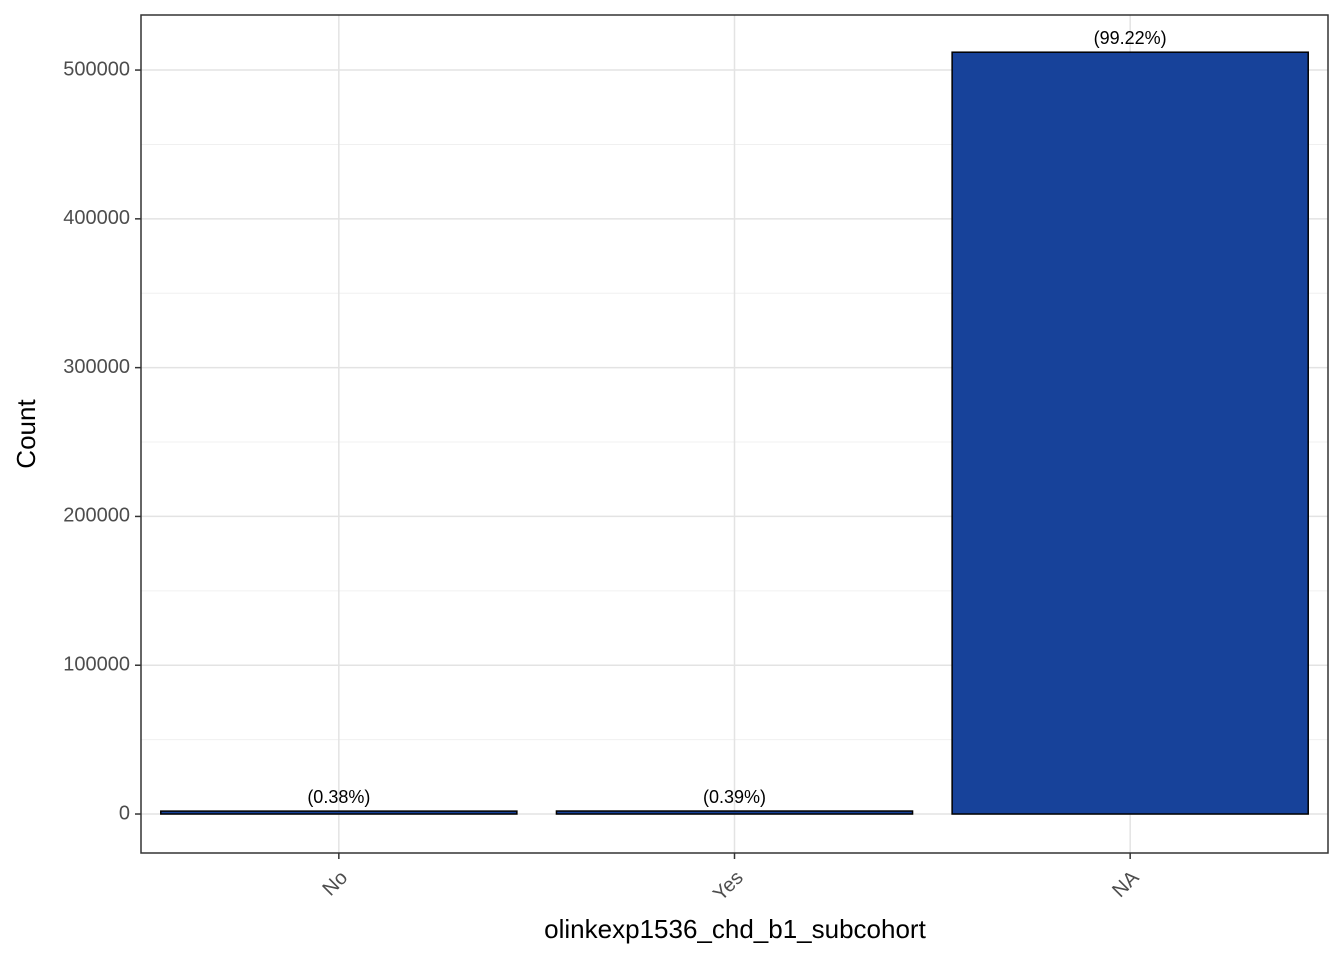 This screenshot has width=1344, height=960. What do you see at coordinates (96, 367) in the screenshot?
I see `y-tick-label: 300000` at bounding box center [96, 367].